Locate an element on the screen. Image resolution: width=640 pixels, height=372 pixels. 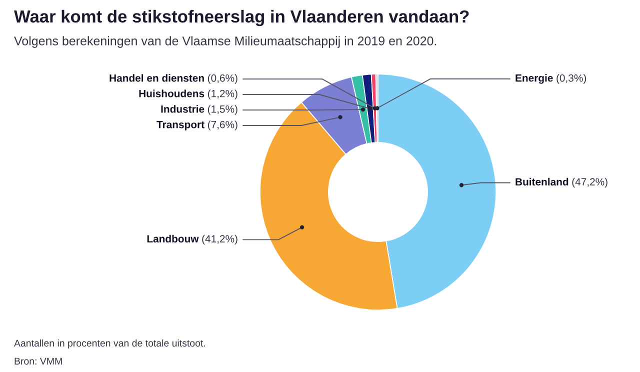
slice-label: Energie is located at coordinates (534, 79).